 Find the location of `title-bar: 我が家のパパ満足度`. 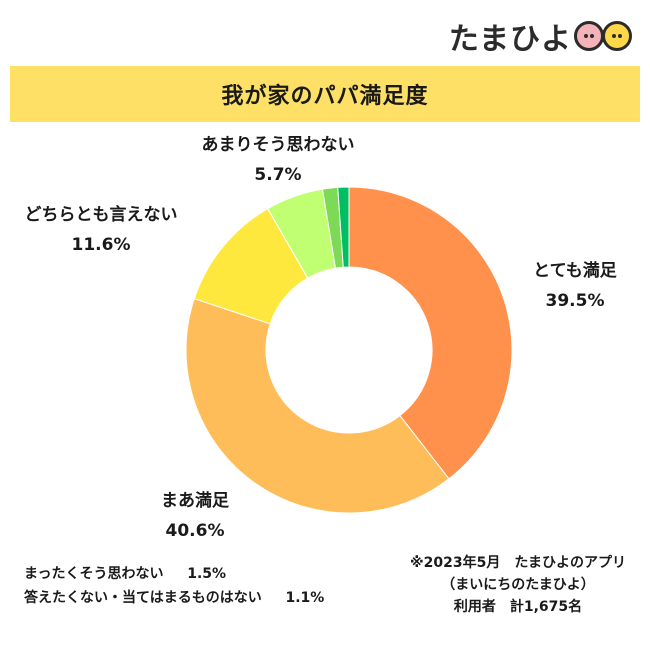

title-bar: 我が家のパパ満足度 is located at coordinates (325, 94).